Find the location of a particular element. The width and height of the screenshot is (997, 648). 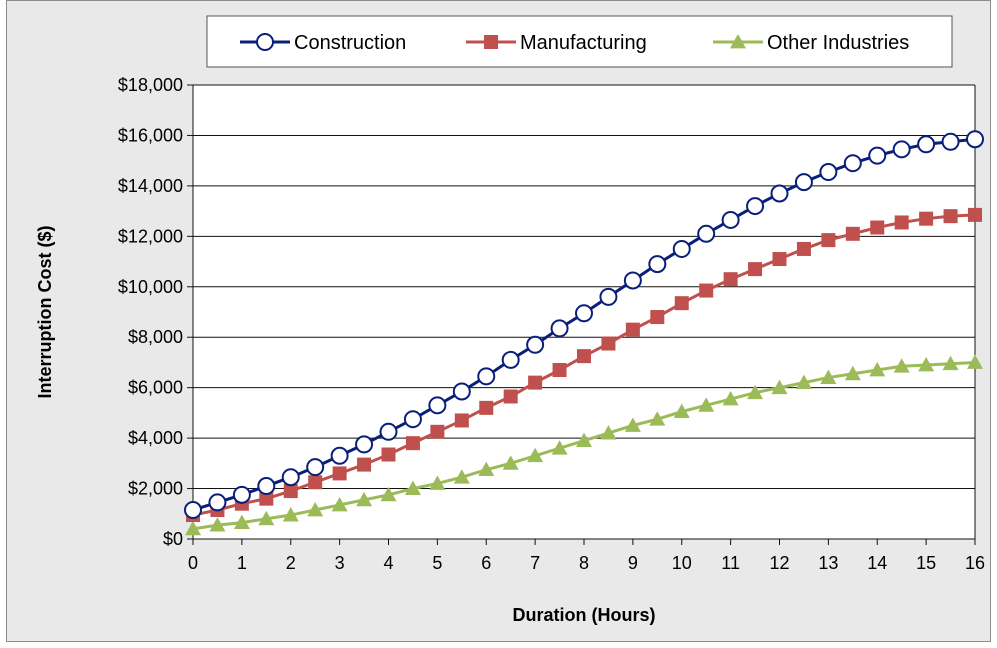

legend-label-other-industries: Other Industries is located at coordinates (838, 43).